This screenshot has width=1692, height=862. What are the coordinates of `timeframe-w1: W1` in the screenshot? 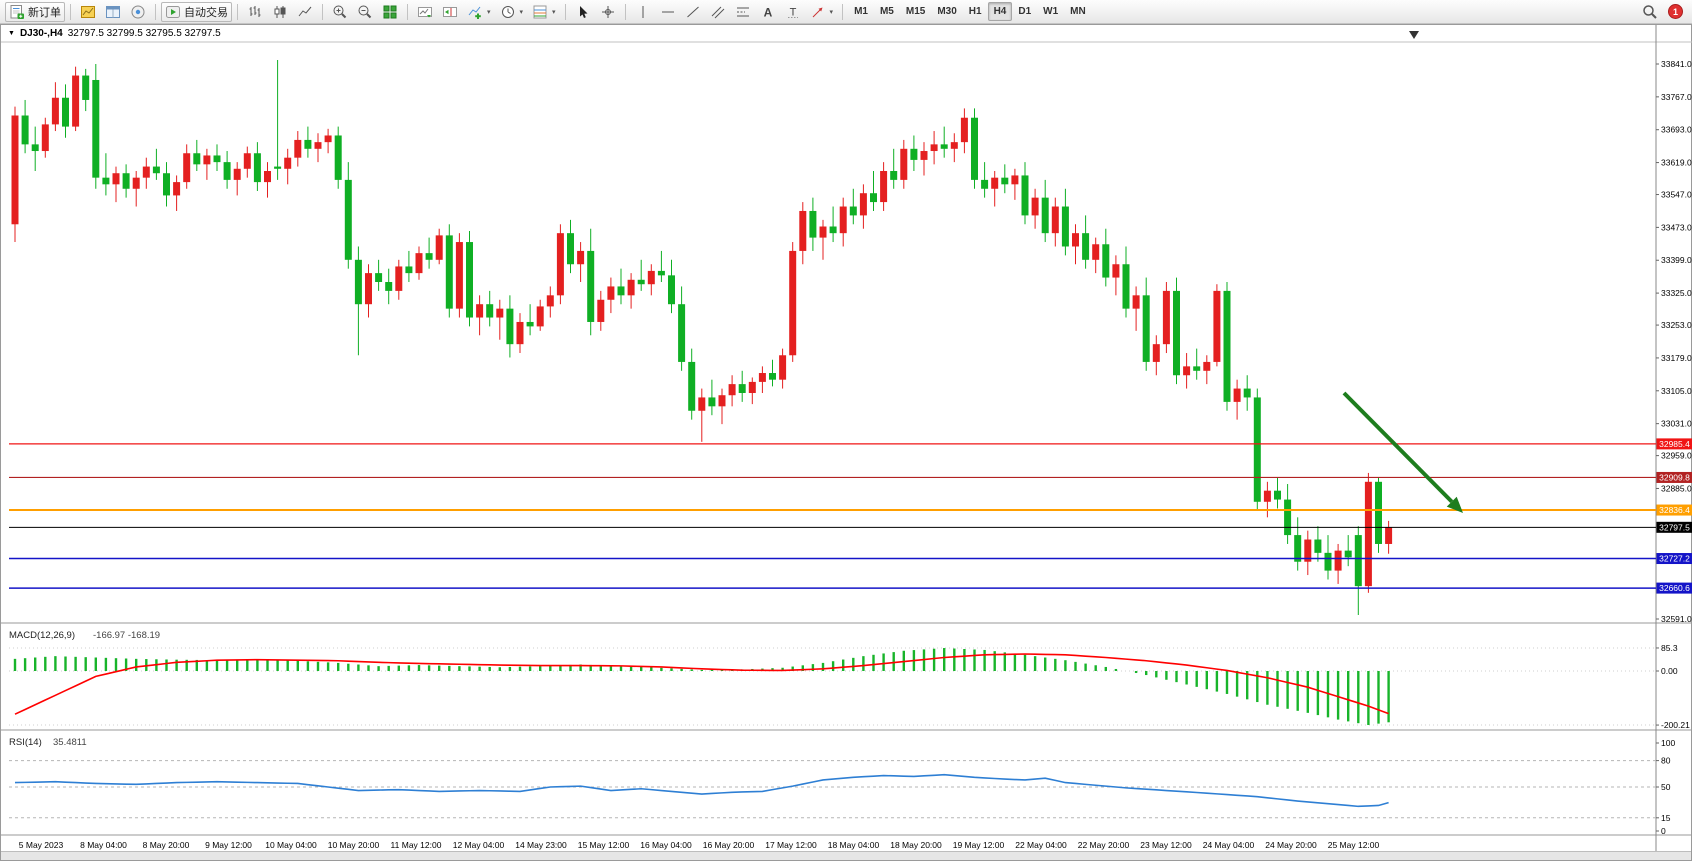 It's located at (1050, 11).